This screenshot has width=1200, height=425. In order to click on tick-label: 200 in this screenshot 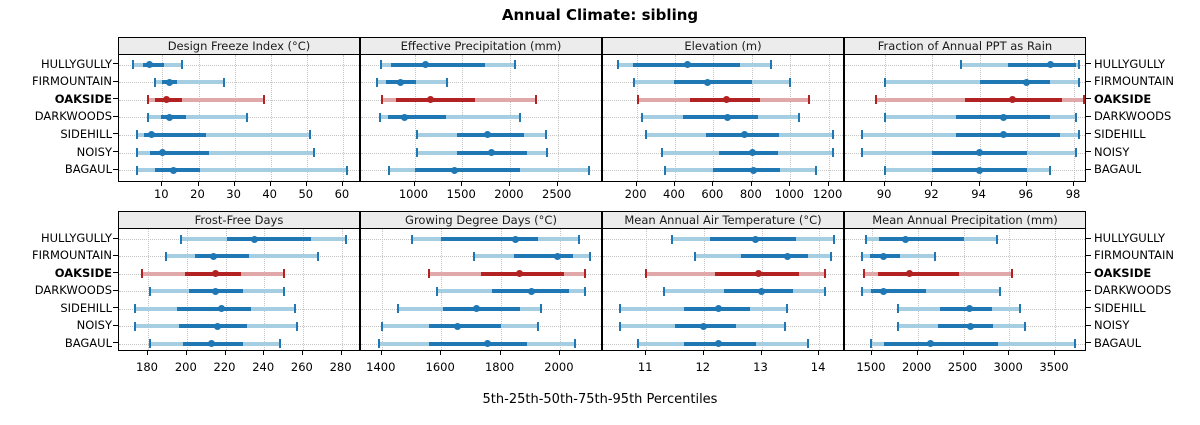, I will do `click(635, 194)`.